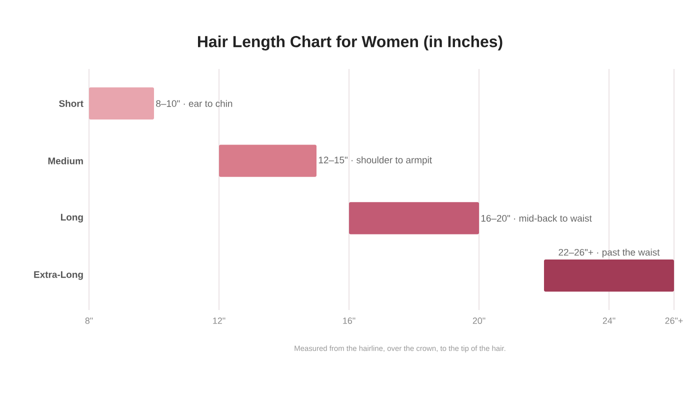 This screenshot has width=700, height=394. I want to click on y-tick-label: Medium, so click(65, 160).